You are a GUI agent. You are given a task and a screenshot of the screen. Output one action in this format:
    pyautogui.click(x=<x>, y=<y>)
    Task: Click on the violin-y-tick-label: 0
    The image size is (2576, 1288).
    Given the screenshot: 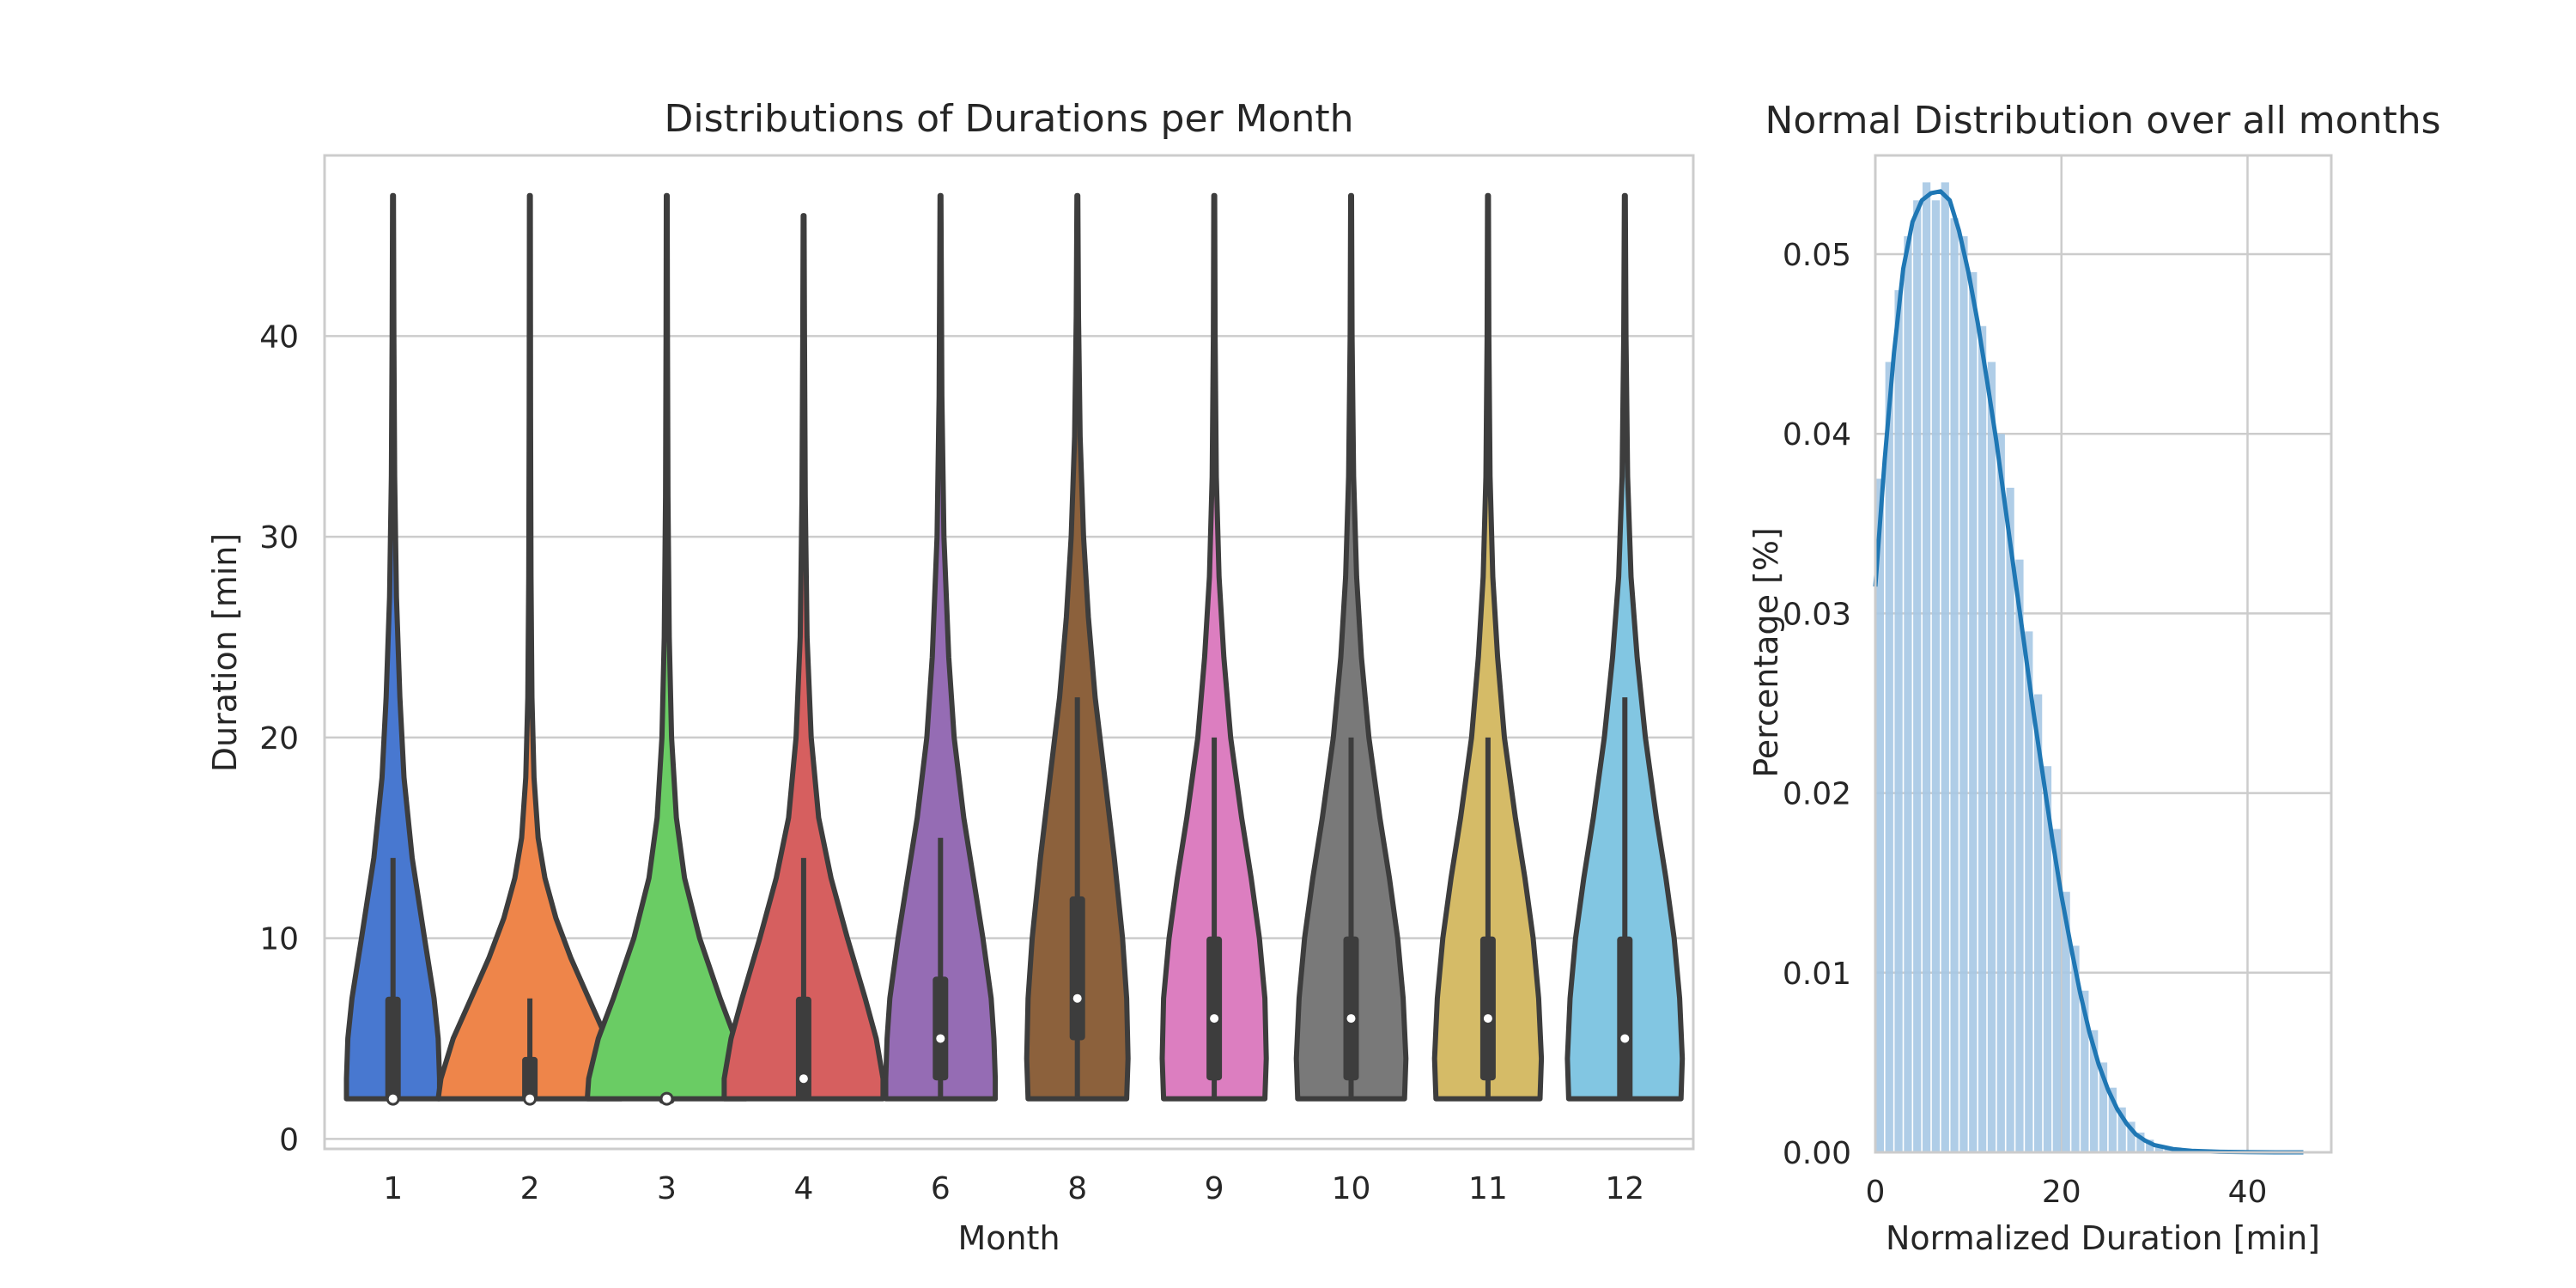 What is the action you would take?
    pyautogui.click(x=289, y=1140)
    